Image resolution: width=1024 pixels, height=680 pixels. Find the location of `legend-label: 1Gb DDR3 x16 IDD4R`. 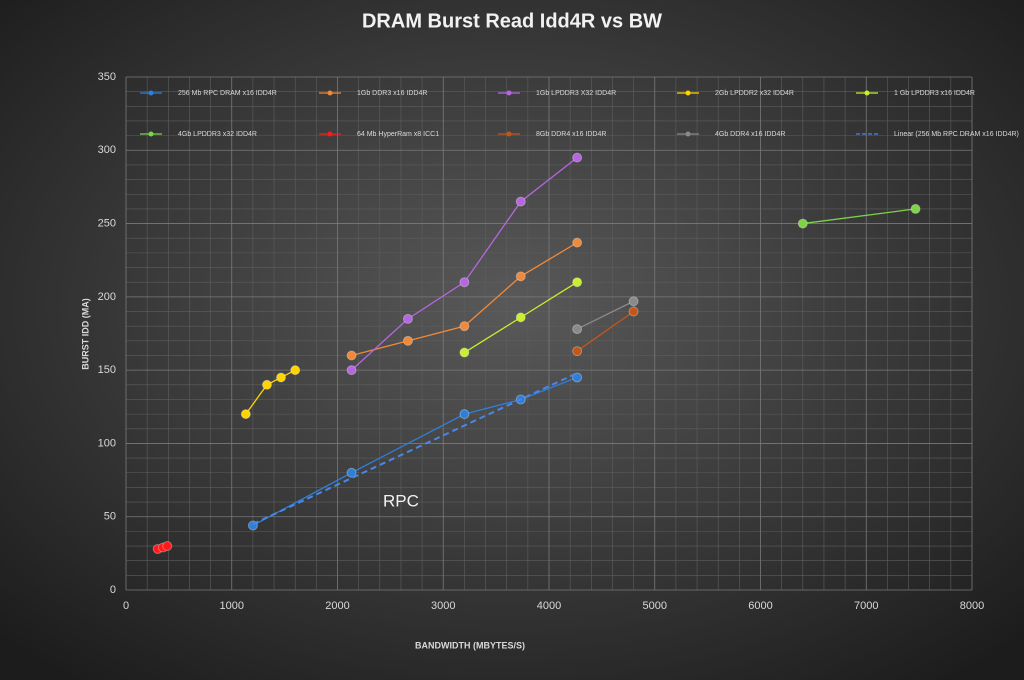

legend-label: 1Gb DDR3 x16 IDD4R is located at coordinates (392, 93).